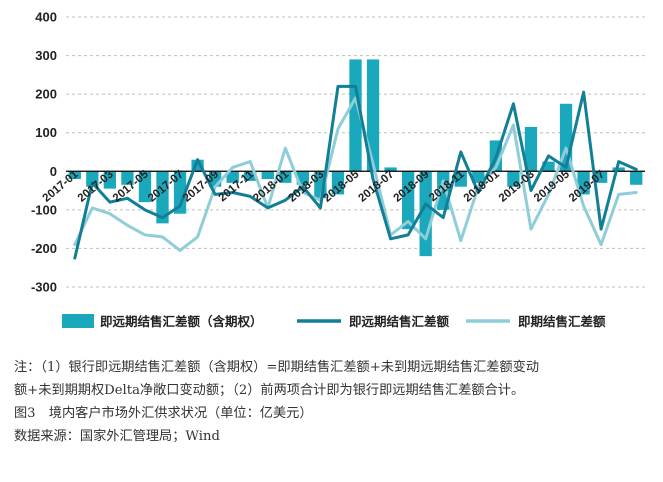 Image resolution: width=663 pixels, height=482 pixels. Describe the element at coordinates (44, 152) in the screenshot. I see `y-axis-tick-labels: -300 -200 -100 0 100 200 300 400` at that location.